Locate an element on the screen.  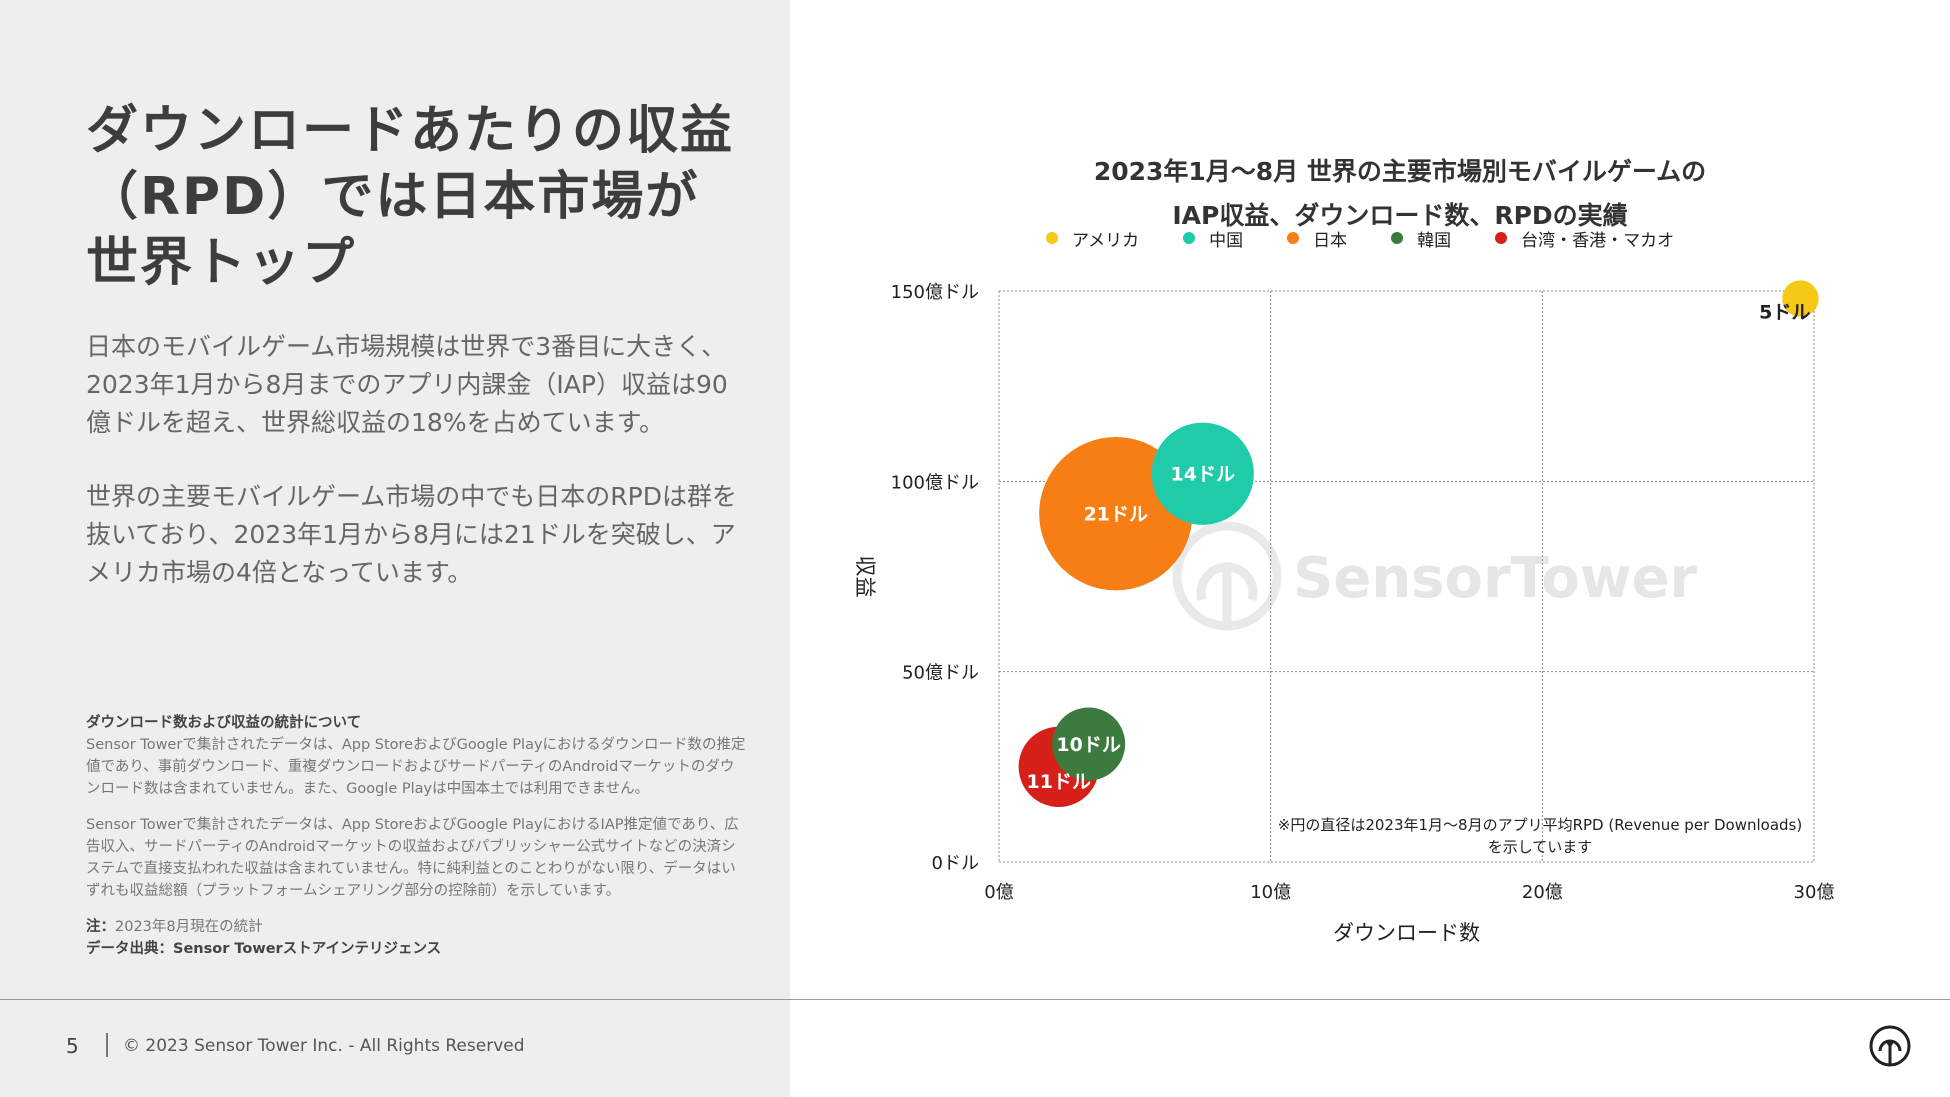
x-tick-label: 20億 is located at coordinates (1542, 892).